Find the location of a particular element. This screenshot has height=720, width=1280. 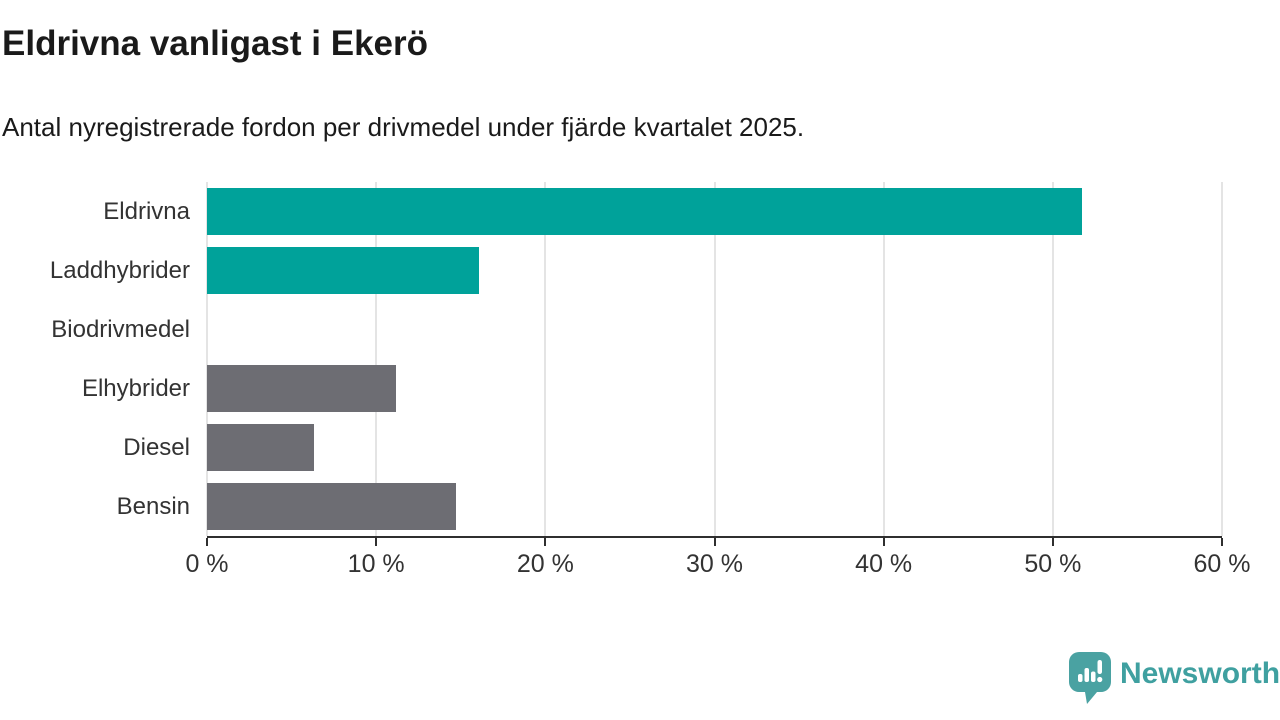

newsworthy-logo: Newsworthy is located at coordinates (1173, 677).